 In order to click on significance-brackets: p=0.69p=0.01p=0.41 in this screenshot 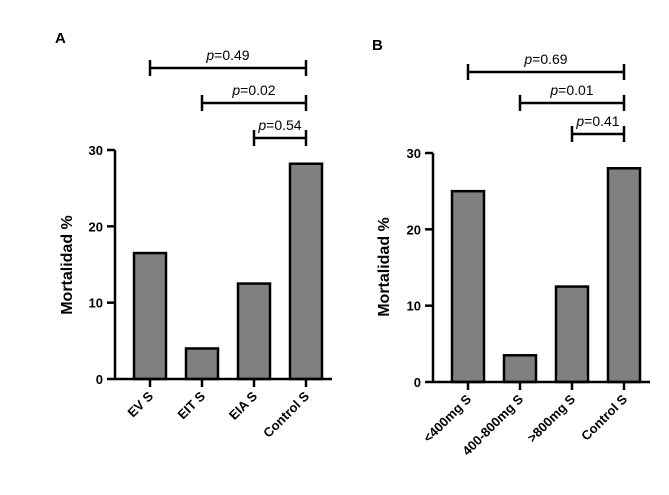, I will do `click(546, 96)`.